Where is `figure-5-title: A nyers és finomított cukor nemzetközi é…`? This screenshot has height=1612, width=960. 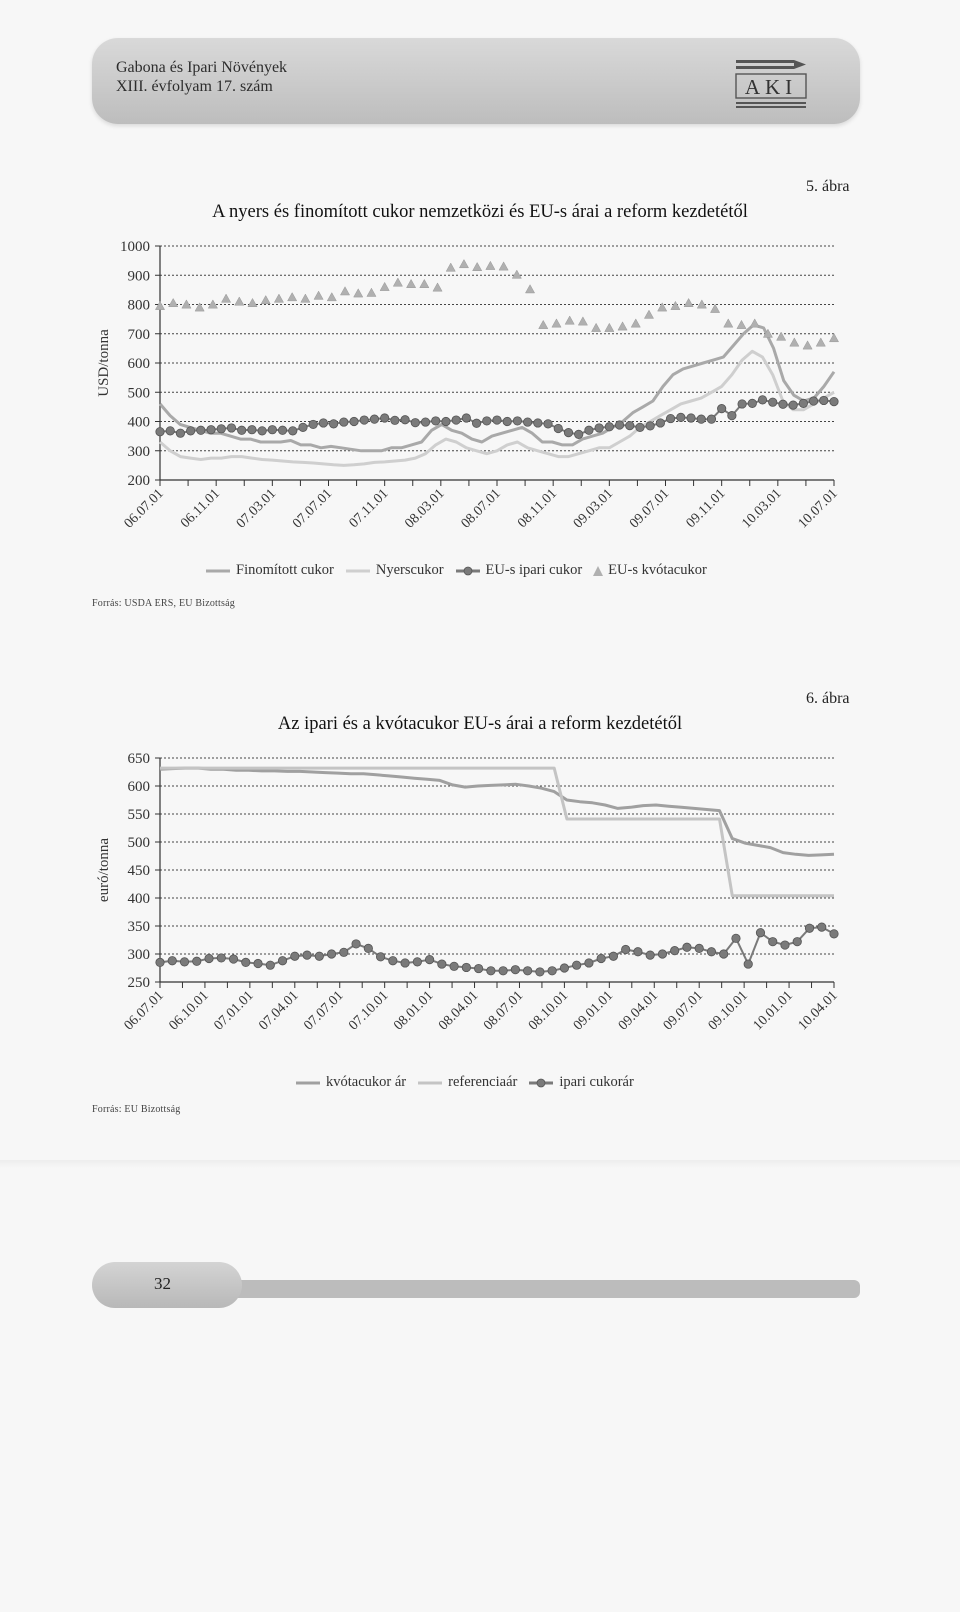
figure-5-title: A nyers és finomított cukor nemzetközi é… is located at coordinates (480, 212).